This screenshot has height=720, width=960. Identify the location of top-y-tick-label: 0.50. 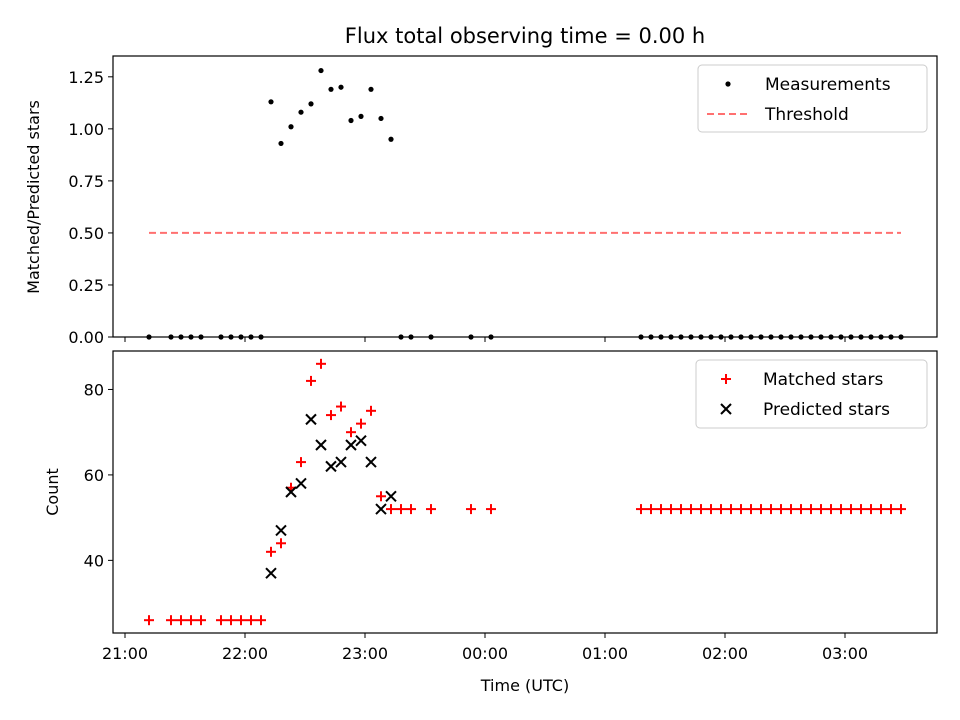
(86, 233).